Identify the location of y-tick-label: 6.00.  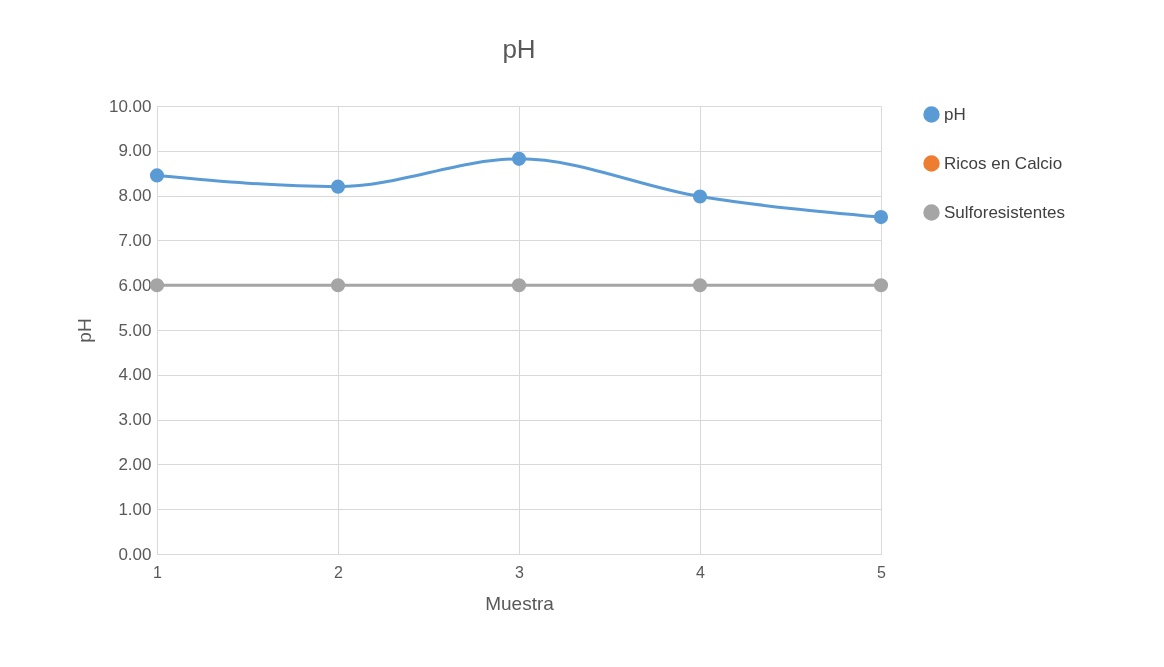
(135, 285).